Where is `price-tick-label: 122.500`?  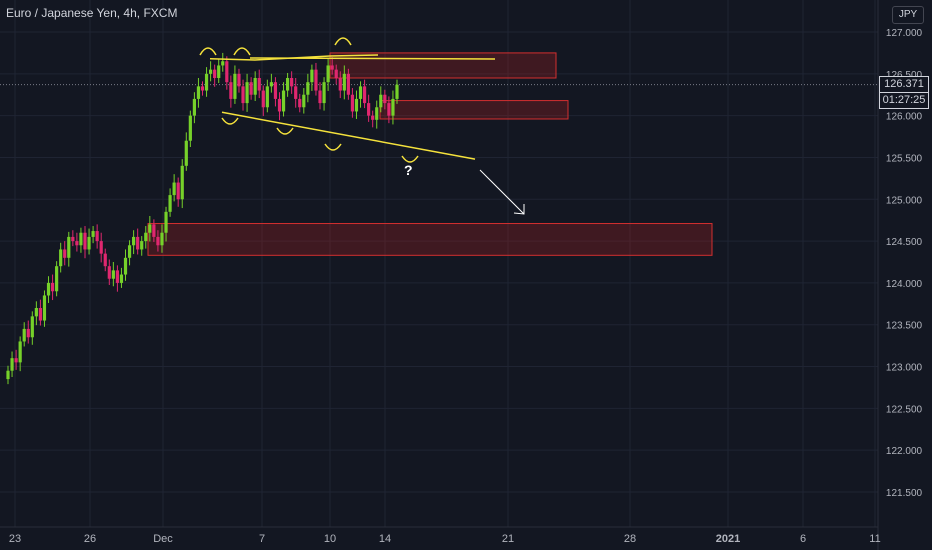 price-tick-label: 122.500 is located at coordinates (904, 409).